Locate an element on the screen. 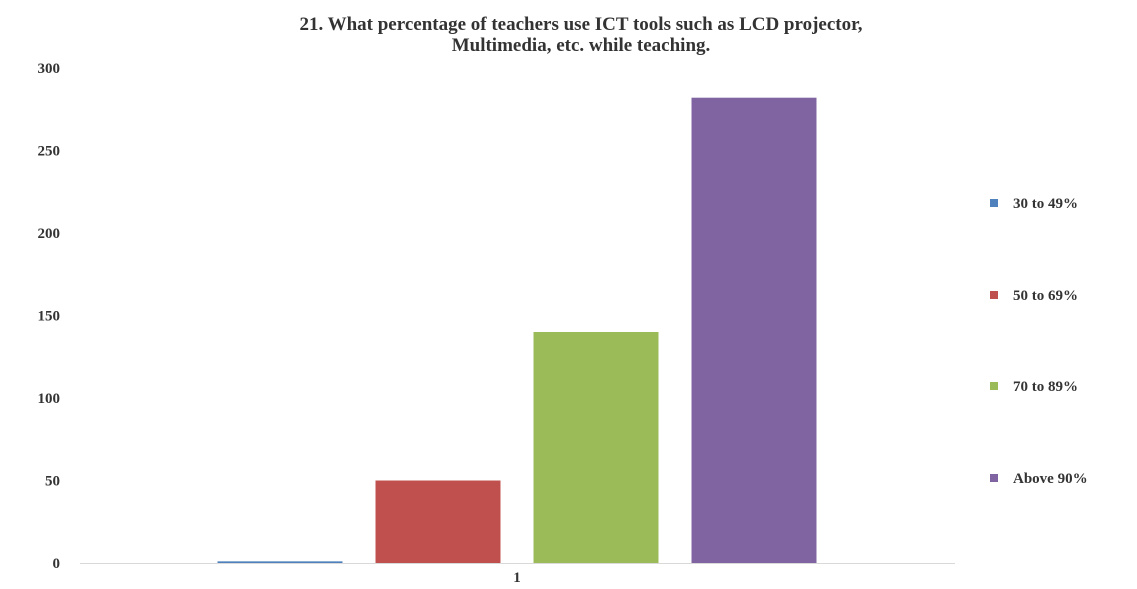 This screenshot has height=589, width=1137. y-tick-label: 100 is located at coordinates (49, 399).